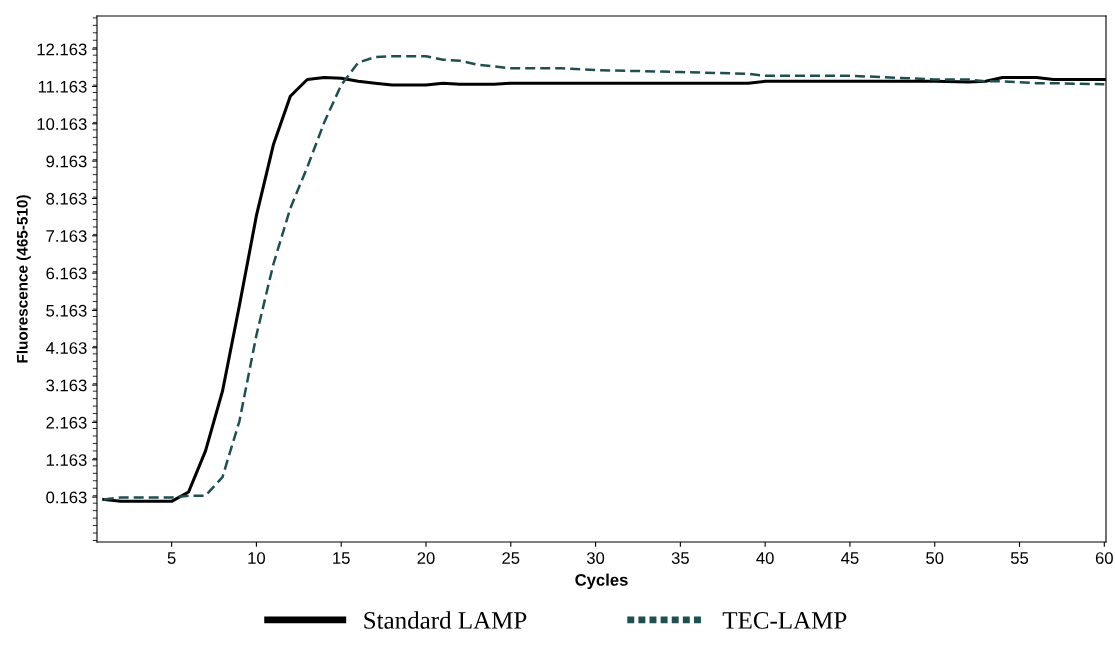 The height and width of the screenshot is (654, 1115). What do you see at coordinates (595, 558) in the screenshot?
I see `x-tick-label: 30` at bounding box center [595, 558].